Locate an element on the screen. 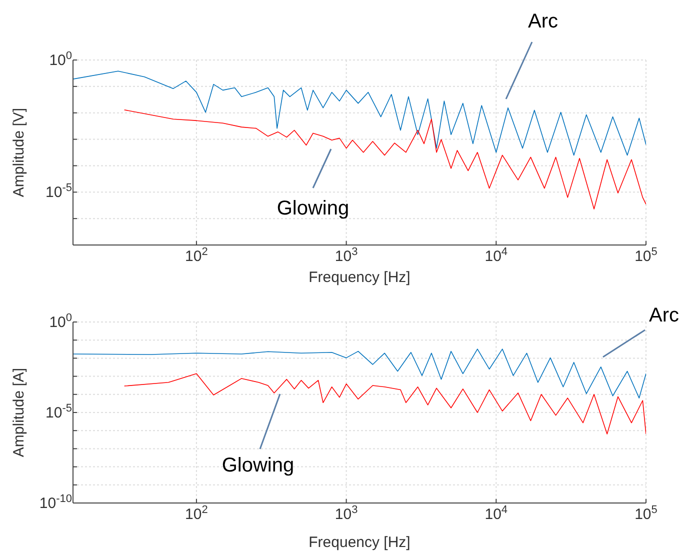 This screenshot has height=555, width=697. y-axis-title: Amplitude [V] is located at coordinates (19, 153).